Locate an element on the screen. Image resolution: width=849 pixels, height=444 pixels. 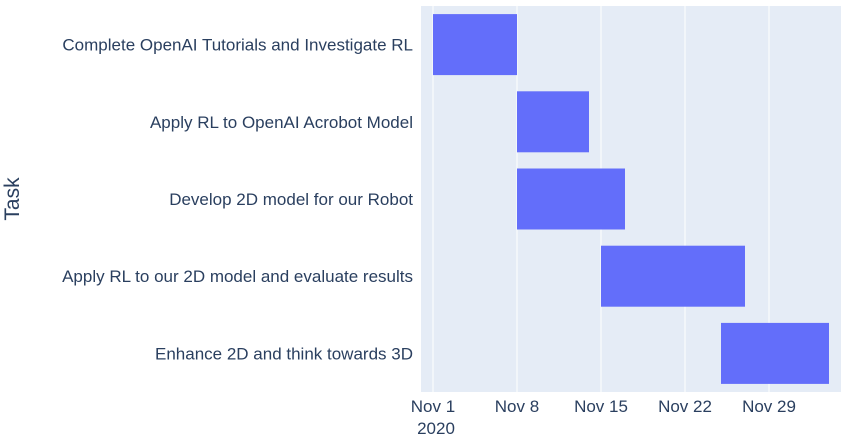
x-tick-label: Nov 29 is located at coordinates (769, 406).